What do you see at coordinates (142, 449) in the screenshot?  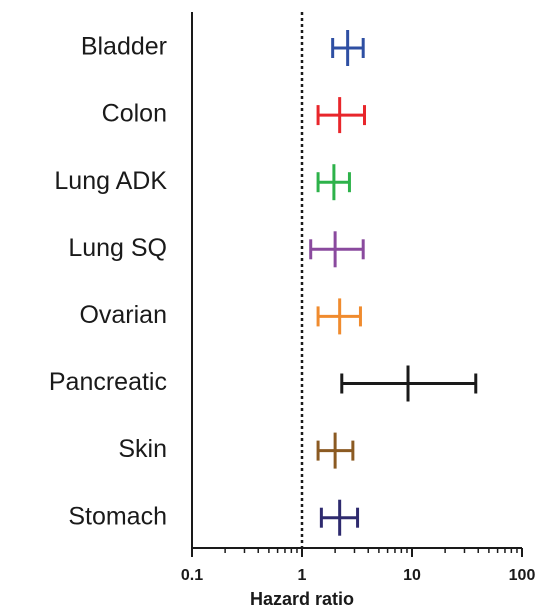 I see `category-label: Skin` at bounding box center [142, 449].